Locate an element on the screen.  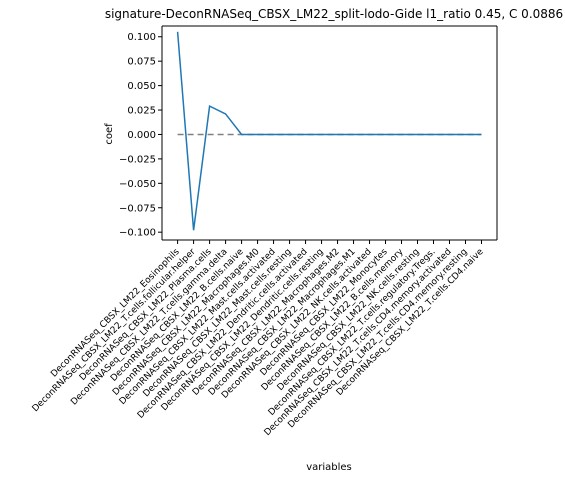
y-axis-label: coef is located at coordinates (109, 134).